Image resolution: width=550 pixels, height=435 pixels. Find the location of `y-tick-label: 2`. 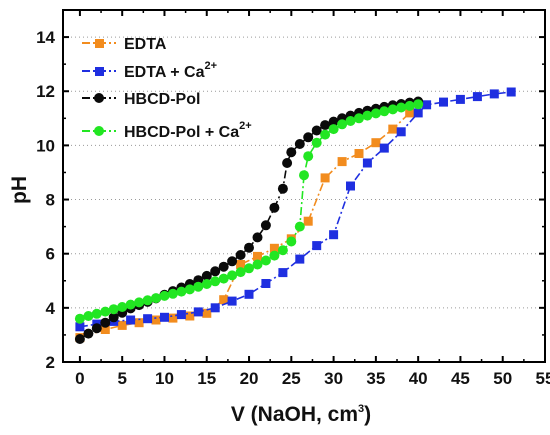

y-tick-label: 2 is located at coordinates (50, 362).